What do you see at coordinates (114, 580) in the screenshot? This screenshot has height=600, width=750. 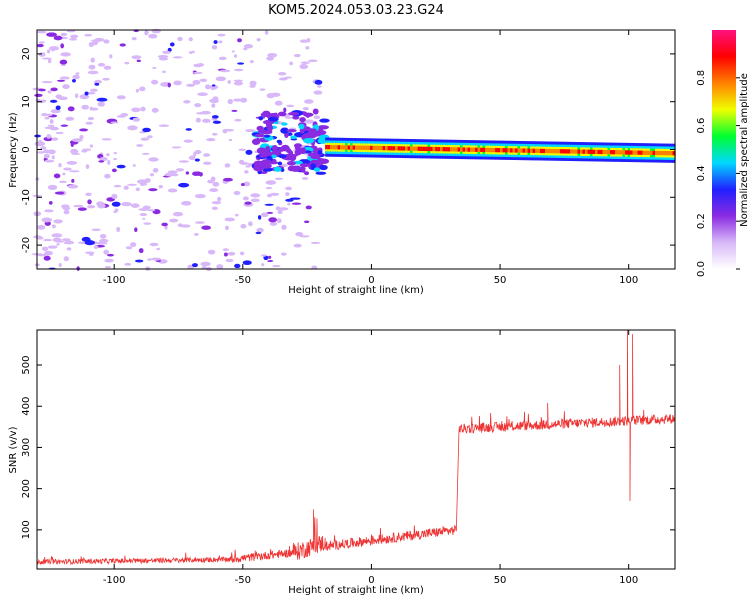 I see `x-tick-label: -100` at bounding box center [114, 580].